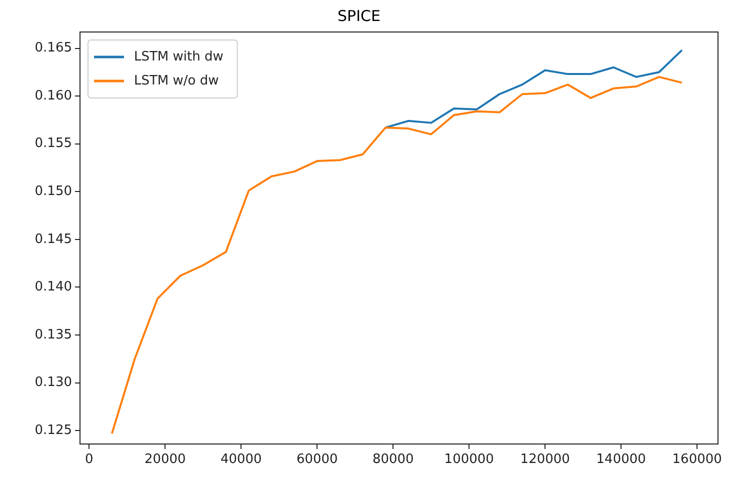 This screenshot has height=484, width=737. I want to click on x-tick-label: 120000, so click(545, 460).